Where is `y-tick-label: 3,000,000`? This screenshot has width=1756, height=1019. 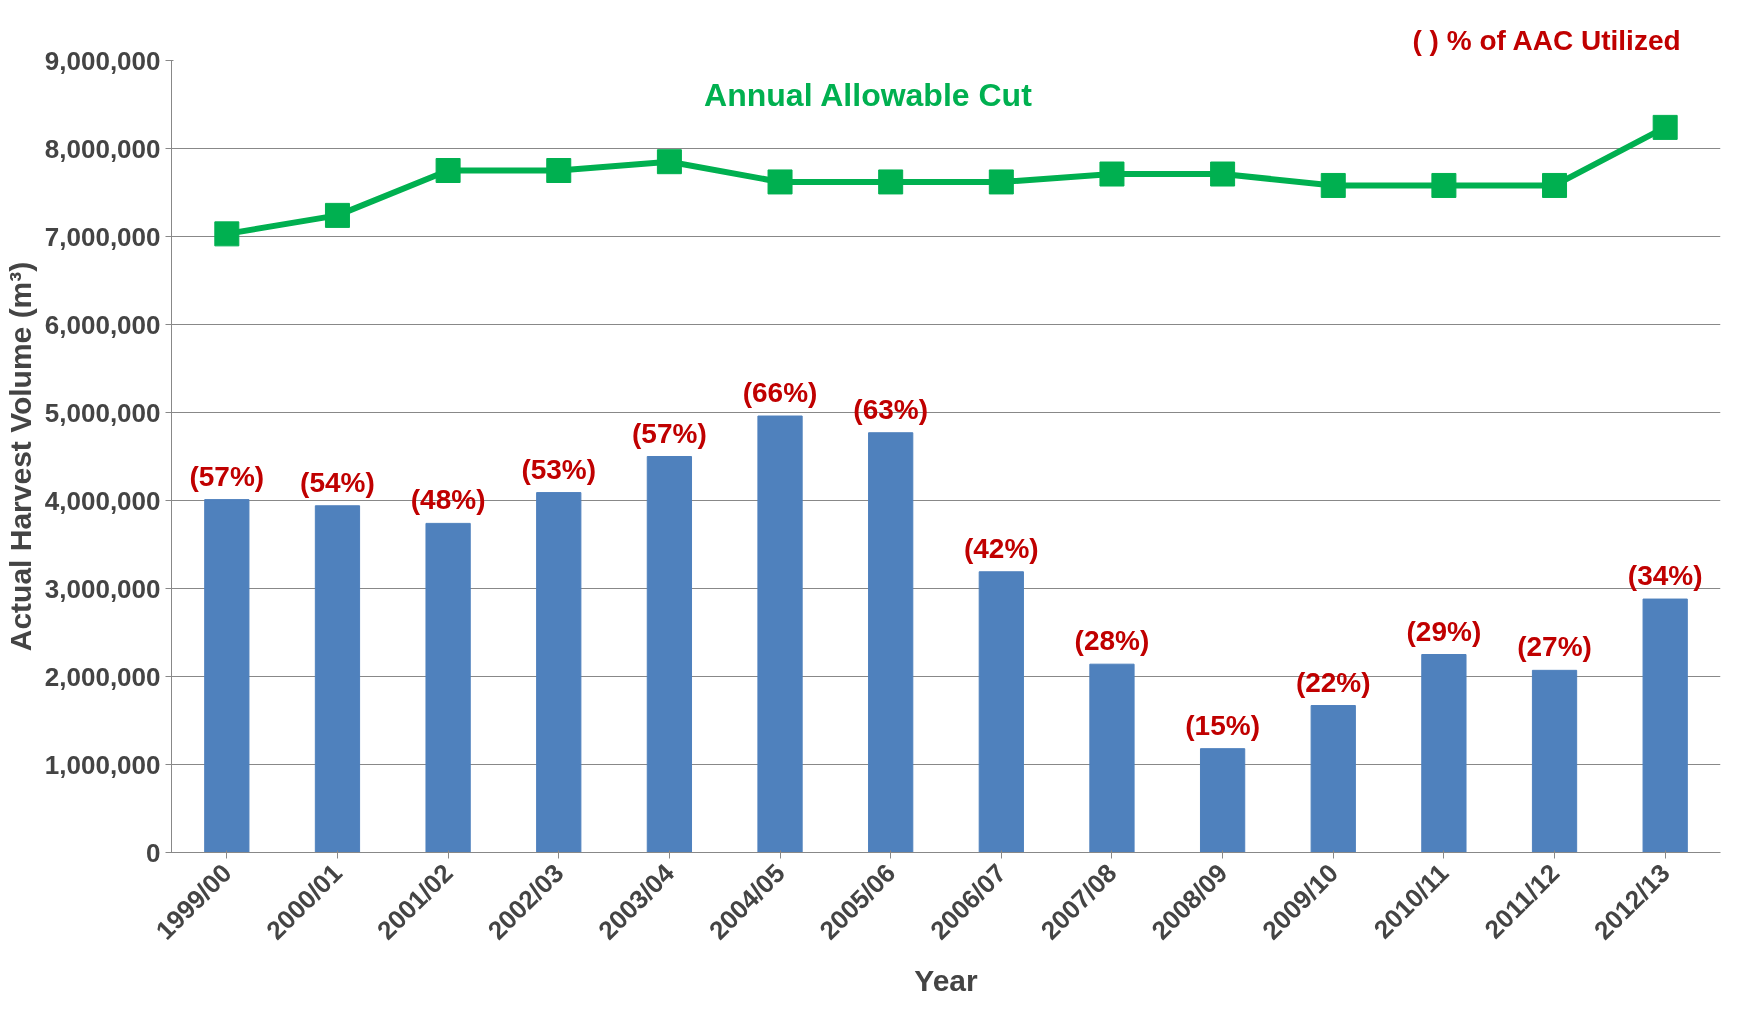 y-tick-label: 3,000,000 is located at coordinates (102, 588).